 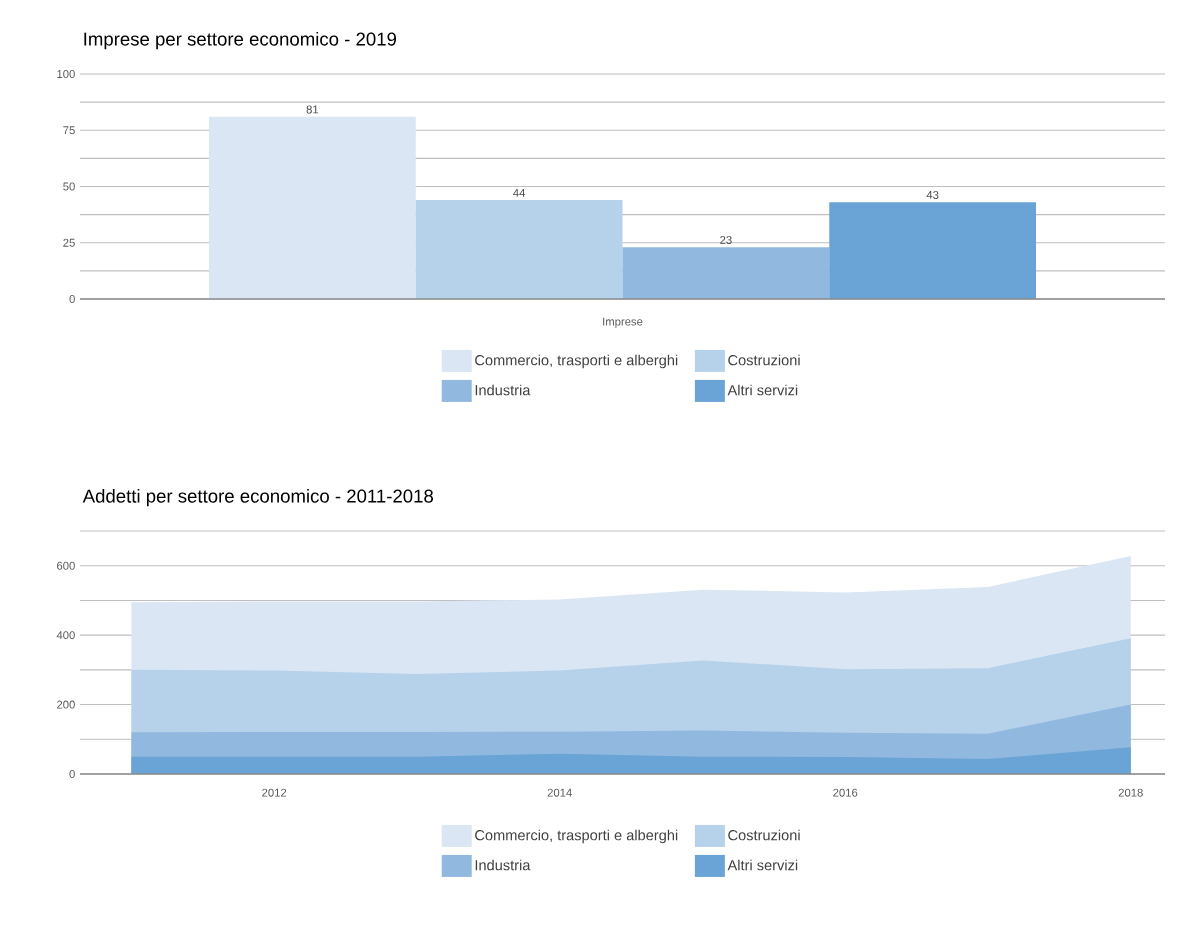 I want to click on chart-title: Addetti per settore economico - 2011-2018, so click(x=257, y=498).